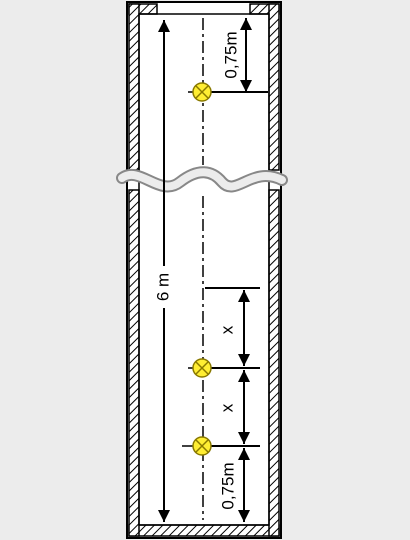 The height and width of the screenshot is (540, 410). I want to click on total-length-label: 6 m, so click(162, 287).